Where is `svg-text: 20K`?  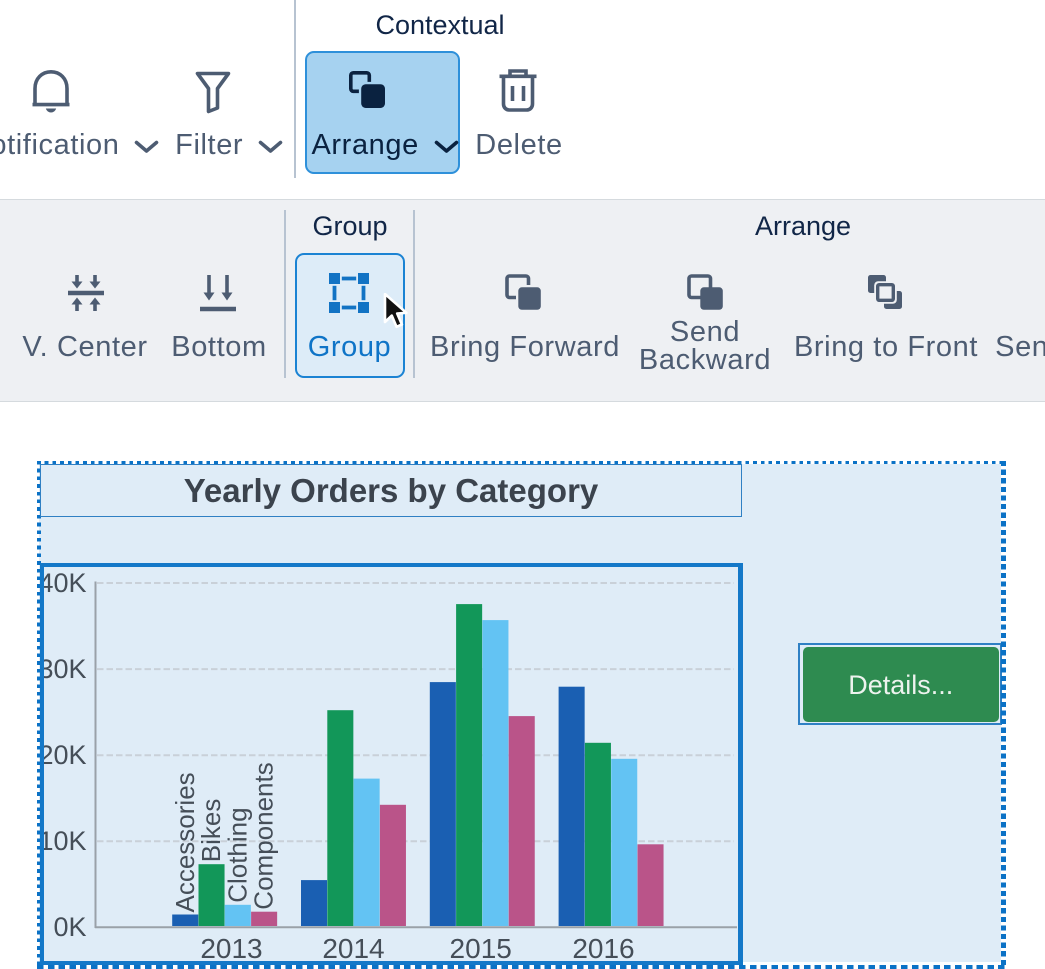 svg-text: 20K is located at coordinates (65, 755).